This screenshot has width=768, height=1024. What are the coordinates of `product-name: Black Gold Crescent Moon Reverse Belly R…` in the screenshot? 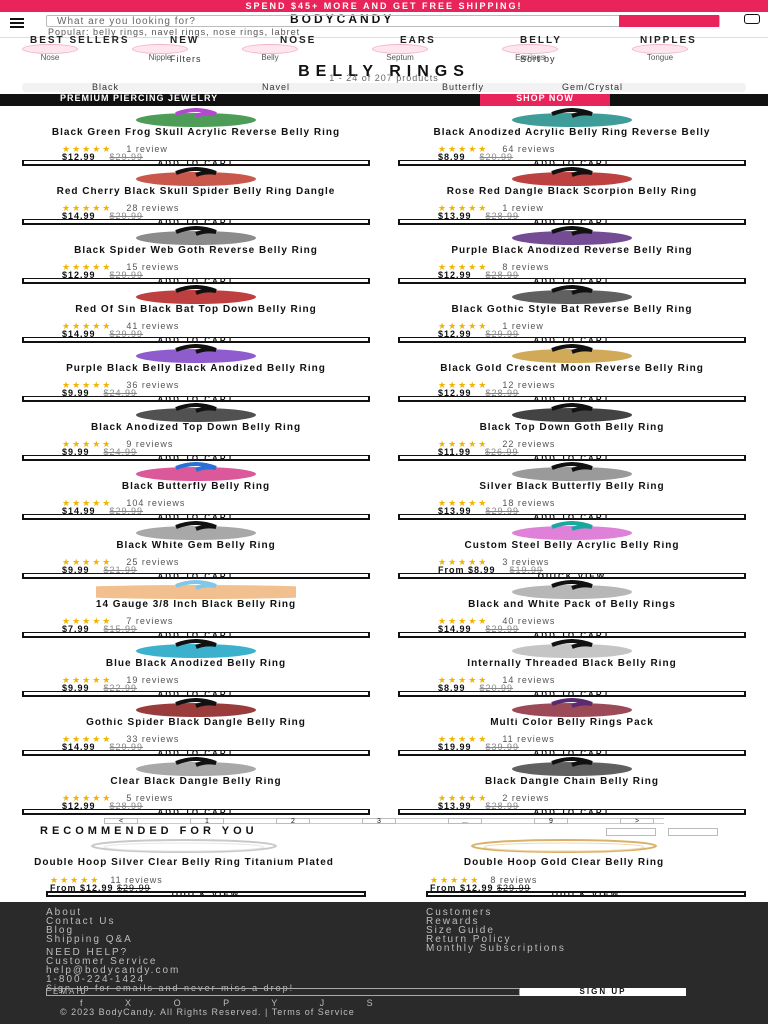 It's located at (572, 369).